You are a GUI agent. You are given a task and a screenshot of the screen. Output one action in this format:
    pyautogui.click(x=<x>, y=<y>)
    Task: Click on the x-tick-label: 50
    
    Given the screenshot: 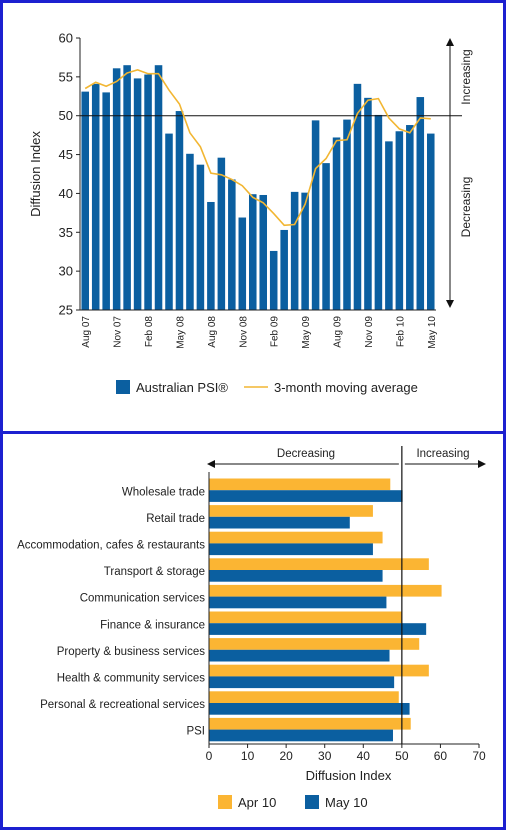 What is the action you would take?
    pyautogui.click(x=402, y=756)
    